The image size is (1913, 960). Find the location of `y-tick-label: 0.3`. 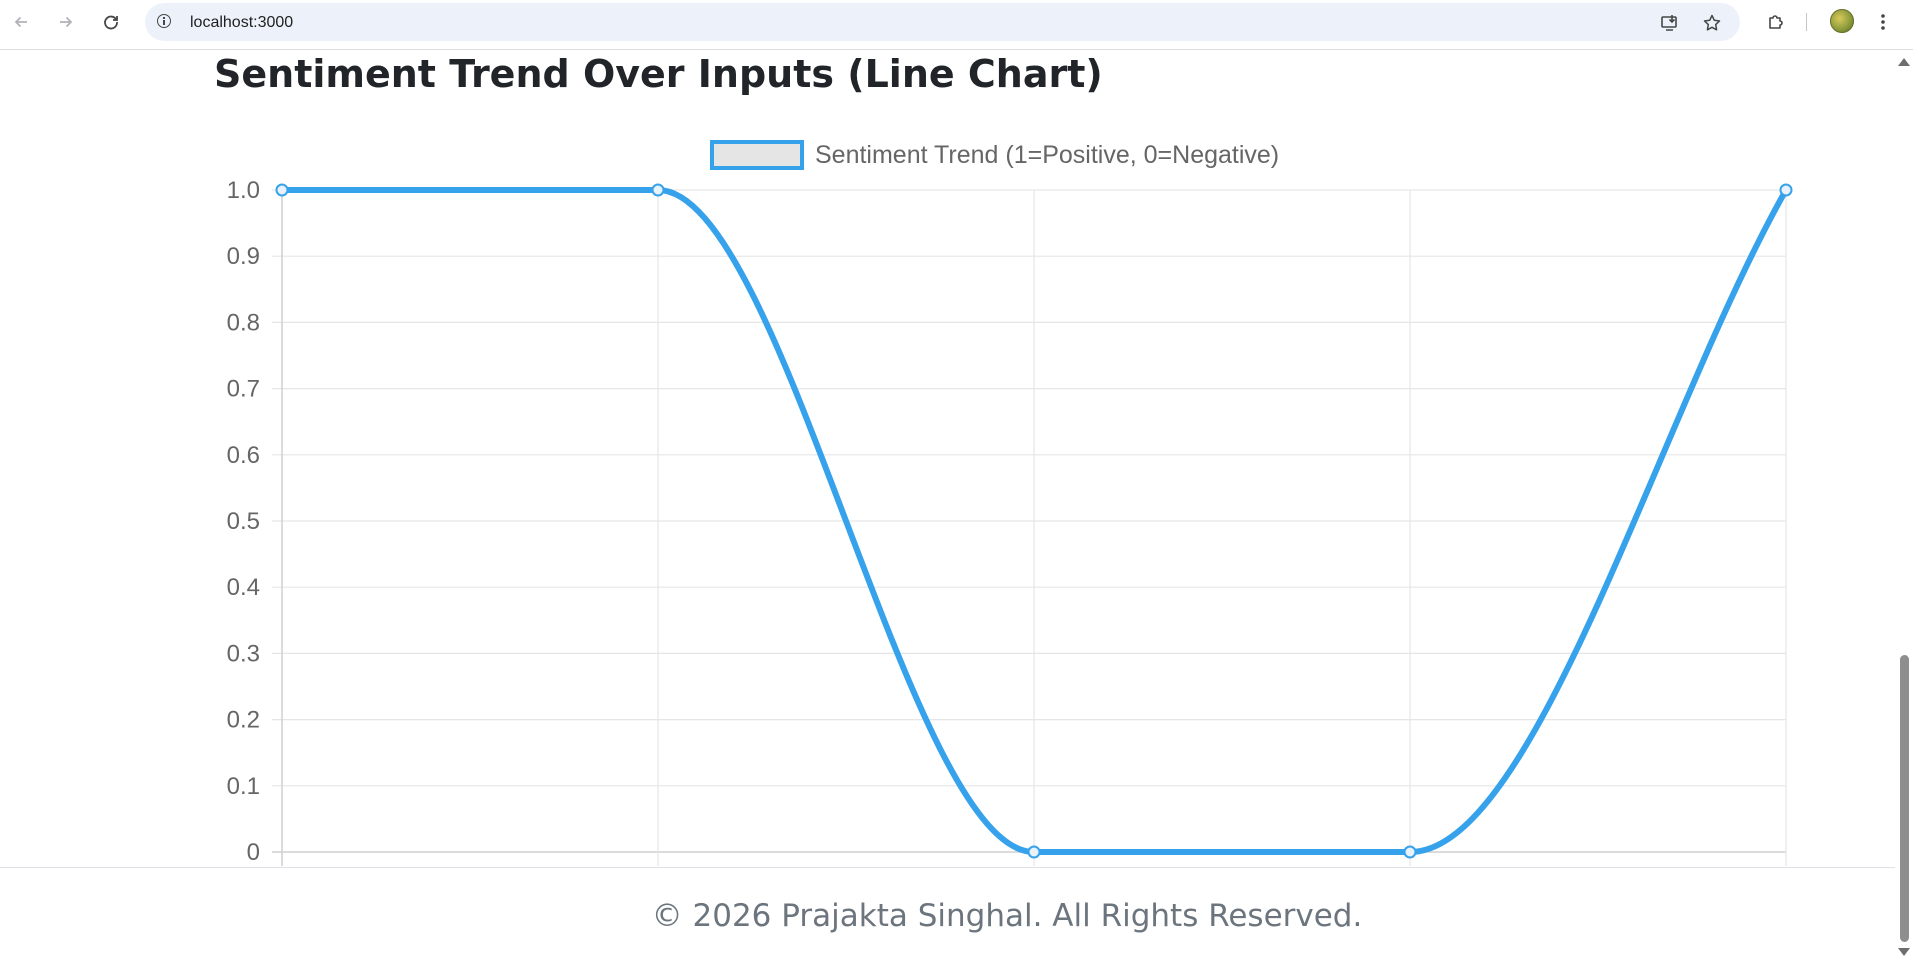

y-tick-label: 0.3 is located at coordinates (243, 653).